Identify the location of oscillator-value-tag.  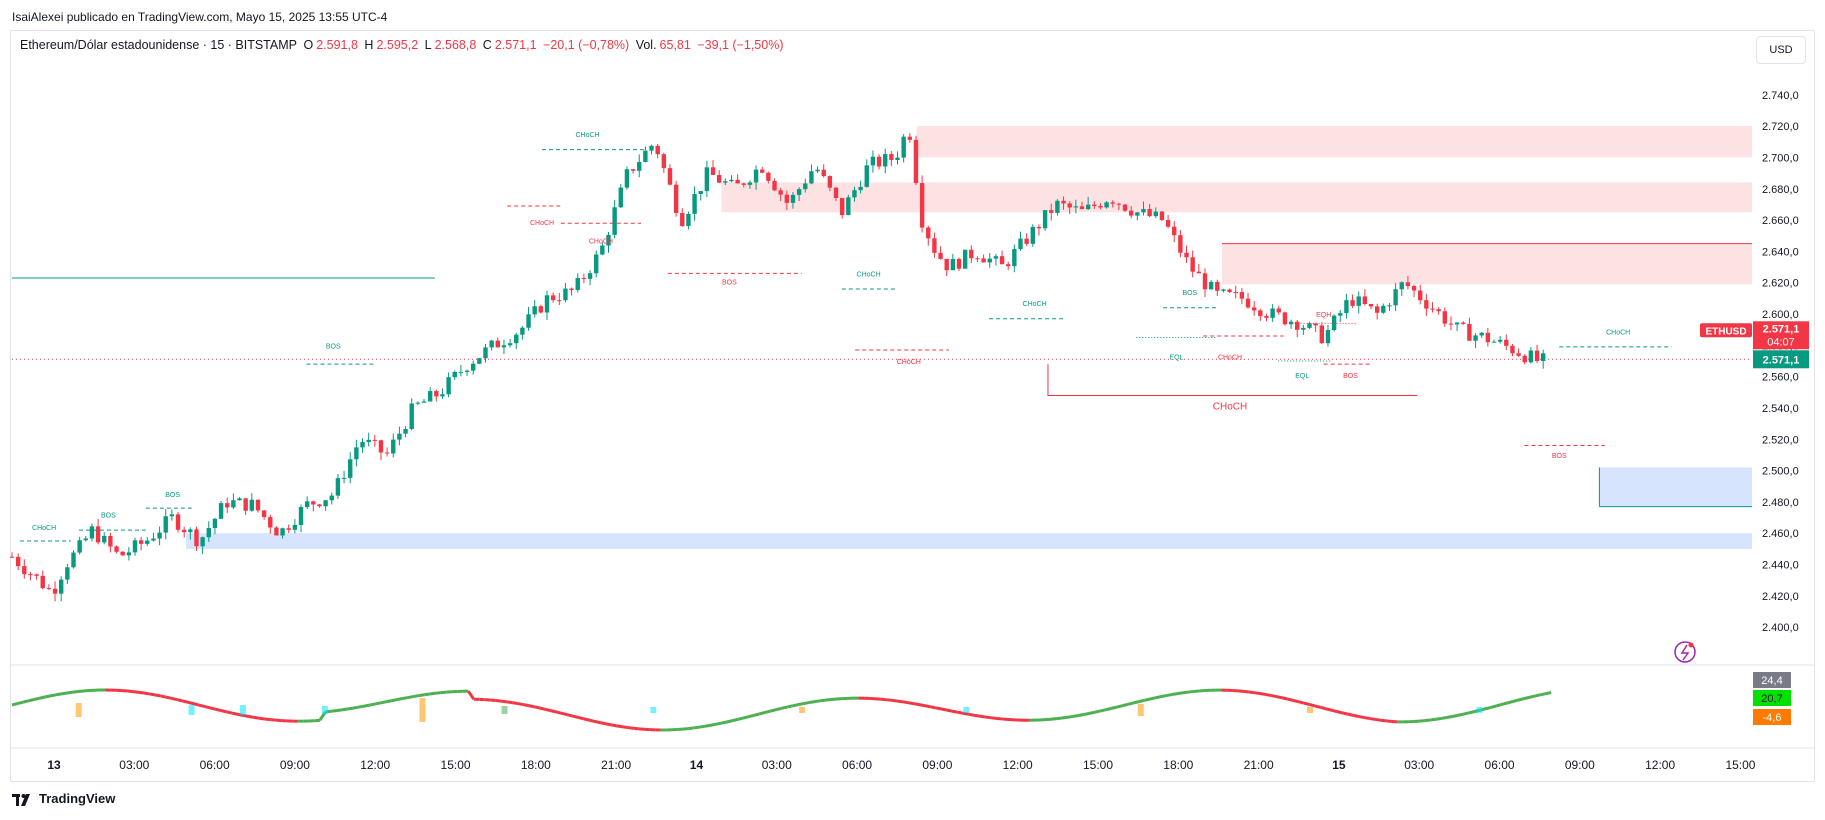
(1772, 698).